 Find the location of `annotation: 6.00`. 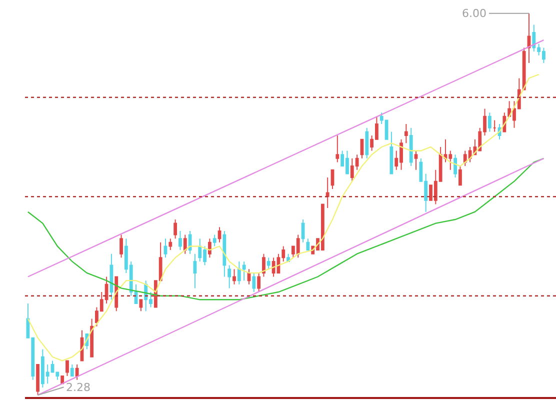

annotation: 6.00 is located at coordinates (474, 13).